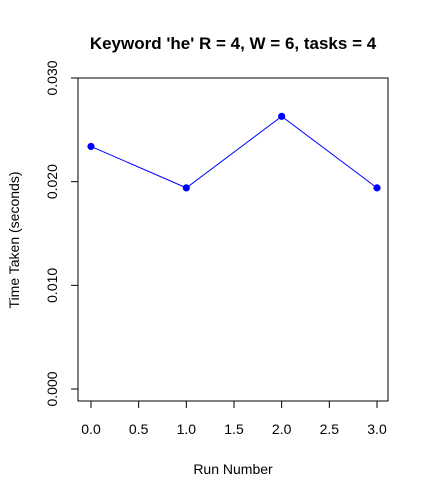  I want to click on x-tick-label: 2.0, so click(282, 429).